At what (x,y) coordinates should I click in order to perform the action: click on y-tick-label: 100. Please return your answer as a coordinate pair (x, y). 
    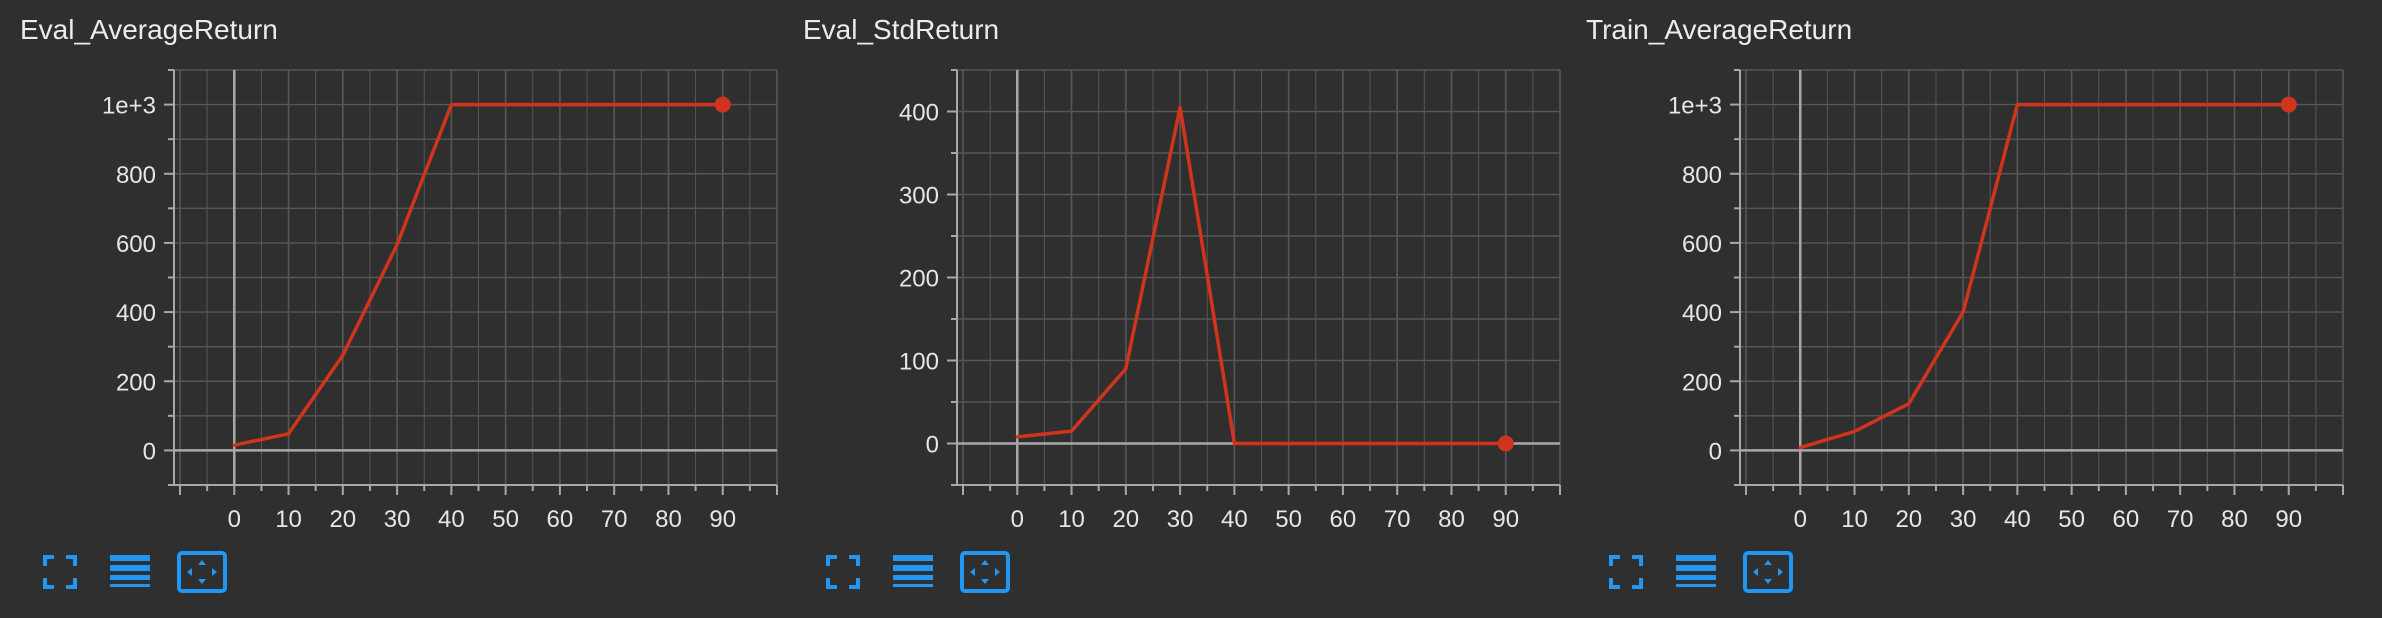
    Looking at the image, I should click on (919, 362).